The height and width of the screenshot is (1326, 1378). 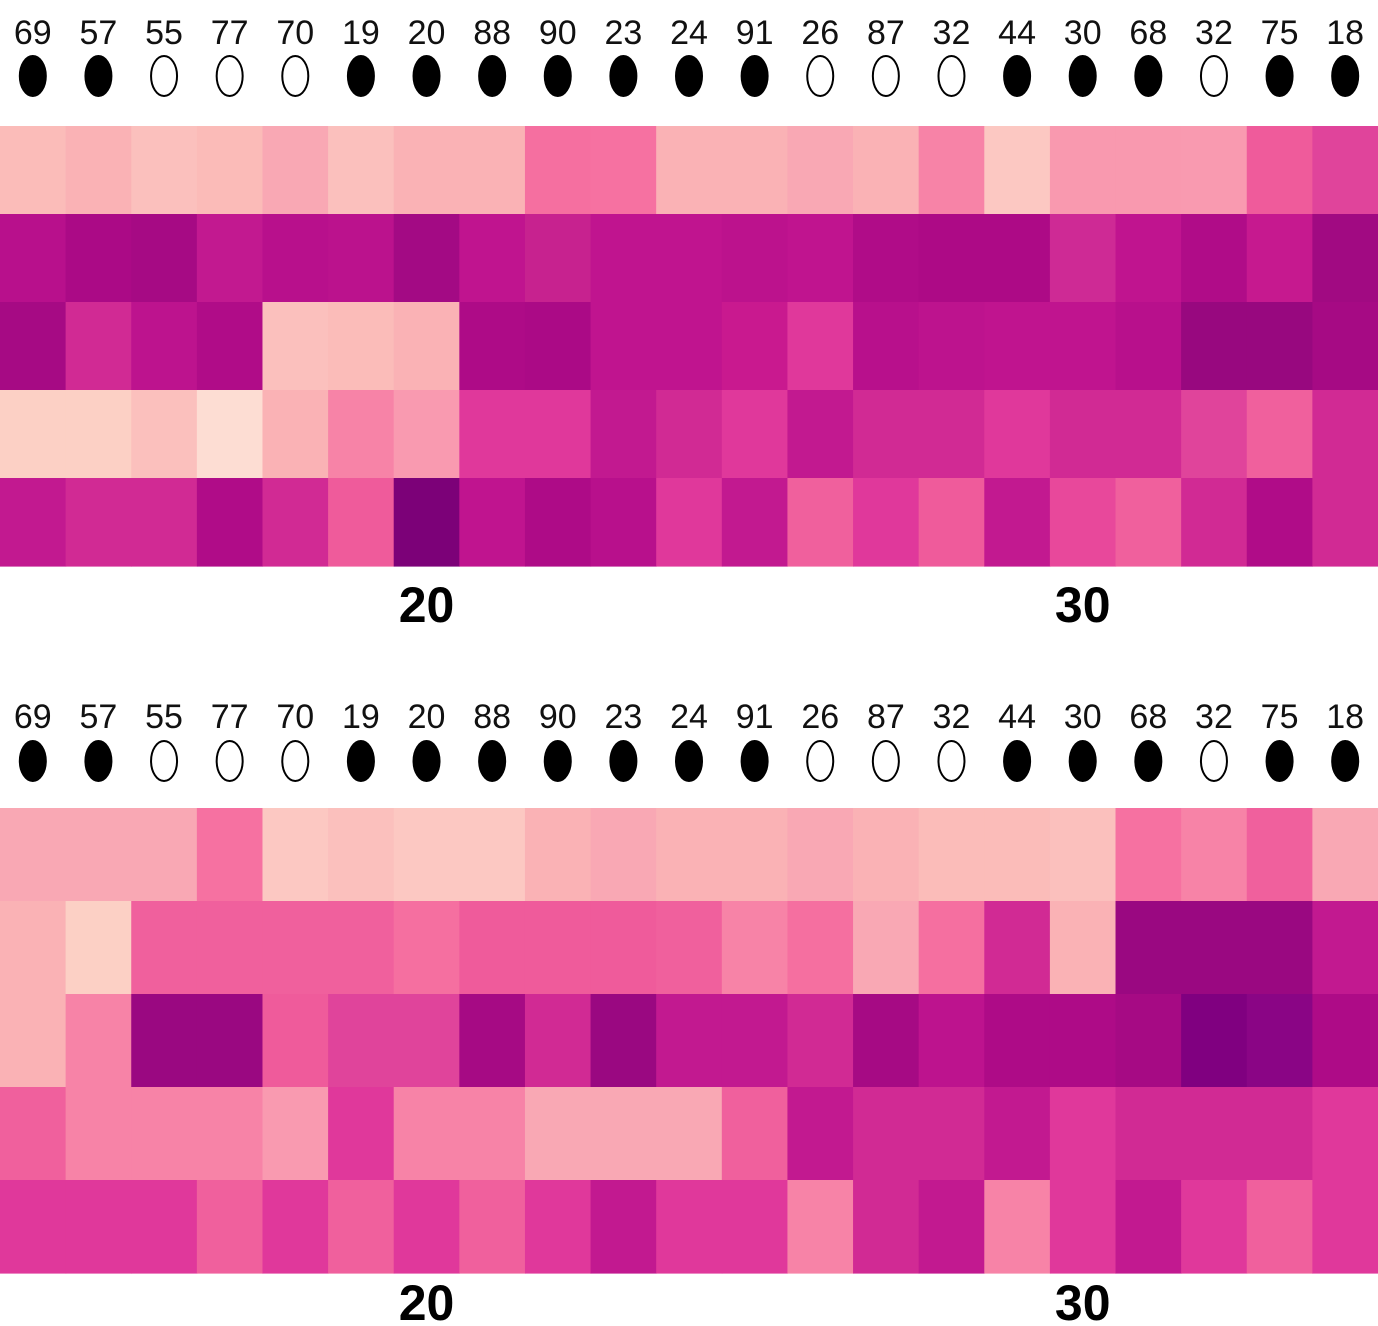 I want to click on column-id-label: 44, so click(x=1017, y=717).